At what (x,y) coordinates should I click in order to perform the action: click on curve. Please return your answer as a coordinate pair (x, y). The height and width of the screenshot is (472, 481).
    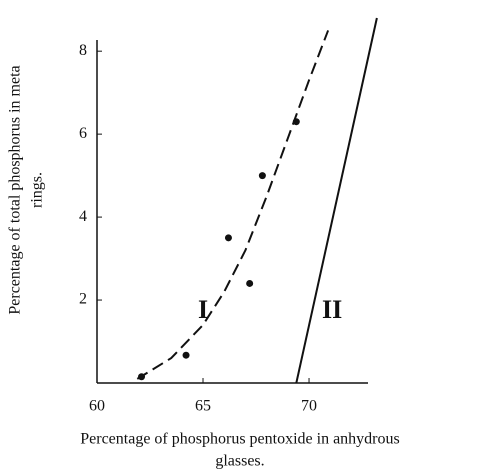
    Looking at the image, I should click on (336, 200).